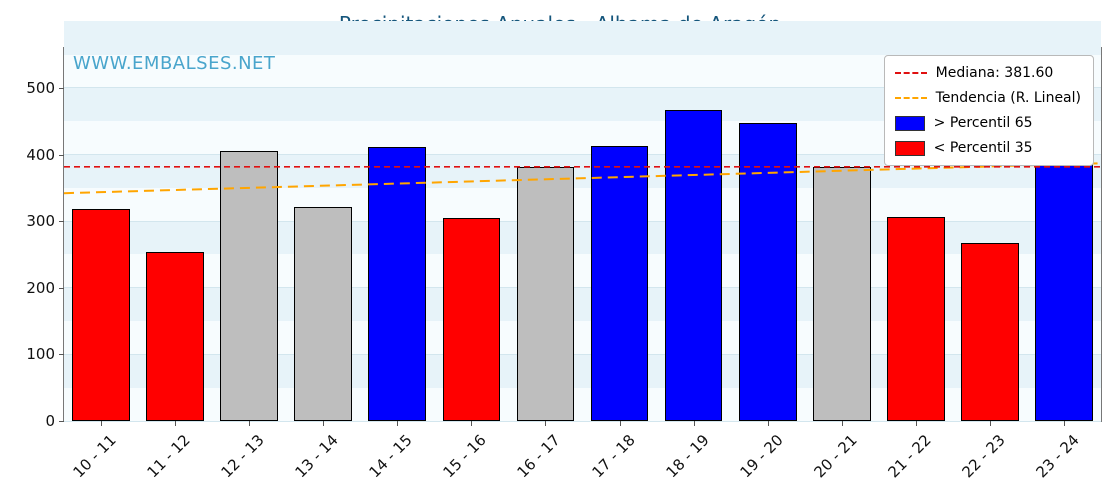 The height and width of the screenshot is (500, 1120). Describe the element at coordinates (687, 456) in the screenshot. I see `x-tick-label: 18 - 19` at that location.